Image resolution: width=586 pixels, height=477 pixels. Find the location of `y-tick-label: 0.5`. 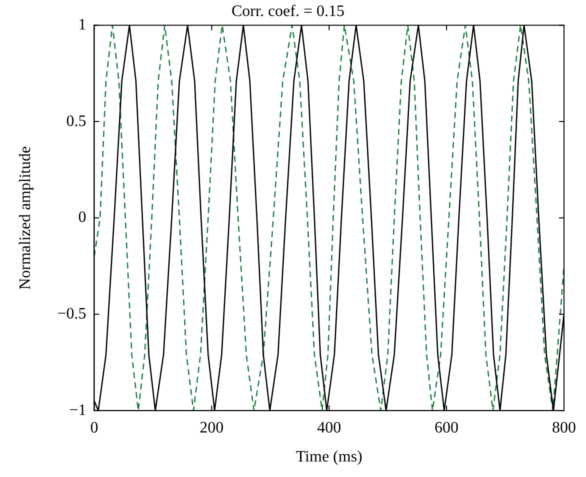

y-tick-label: 0.5 is located at coordinates (76, 121).